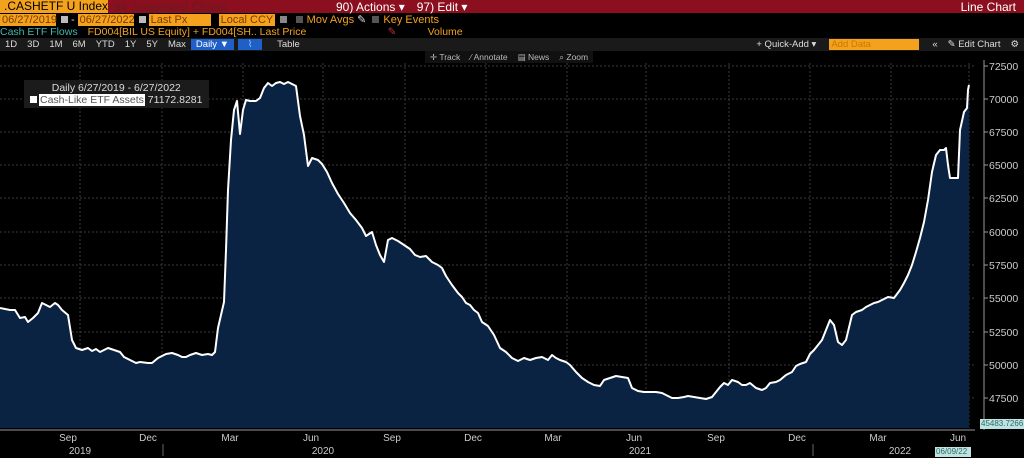 The width and height of the screenshot is (1024, 458). What do you see at coordinates (952, 451) in the screenshot?
I see `date-badge: 06/09/22` at bounding box center [952, 451].